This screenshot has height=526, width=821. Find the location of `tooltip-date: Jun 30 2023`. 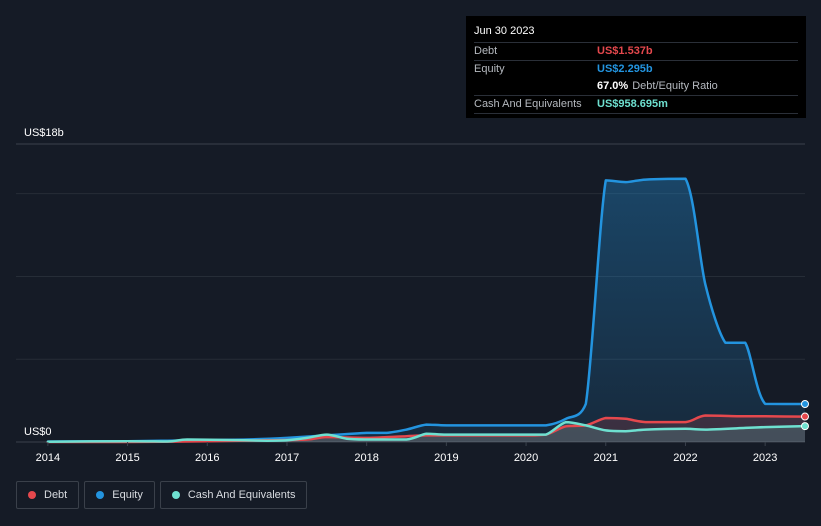

tooltip-date: Jun 30 2023 is located at coordinates (504, 31).